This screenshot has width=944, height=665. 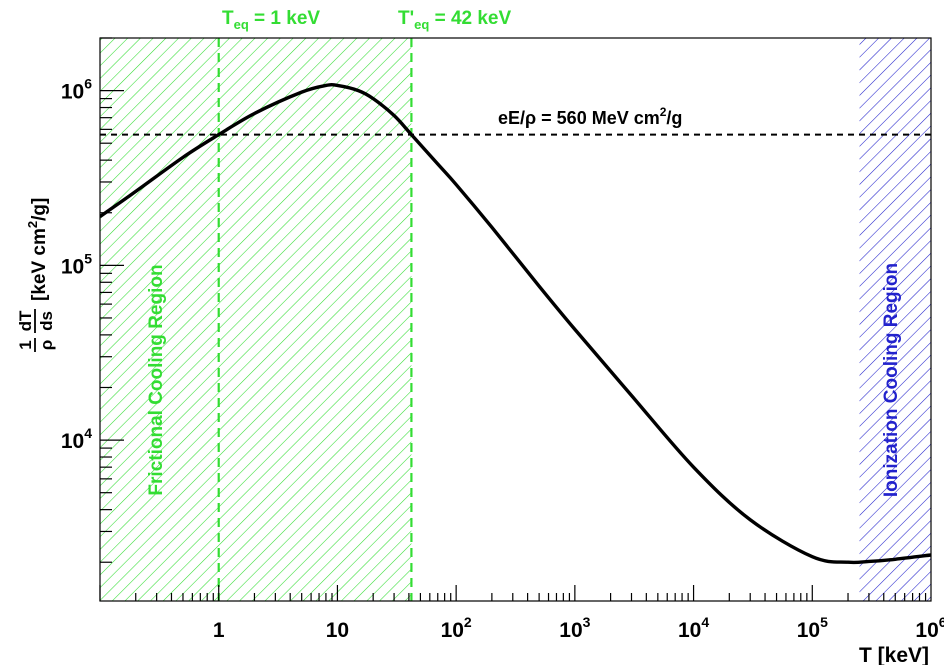 What do you see at coordinates (456, 628) in the screenshot?
I see `x-tick-label: 10²` at bounding box center [456, 628].